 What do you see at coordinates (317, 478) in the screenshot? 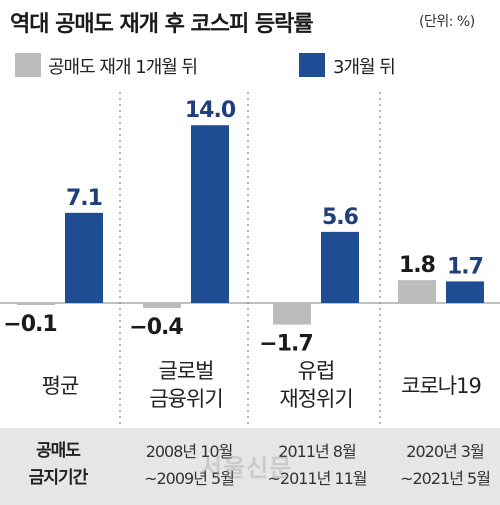
I see `period-line: ~2011년 11월` at bounding box center [317, 478].